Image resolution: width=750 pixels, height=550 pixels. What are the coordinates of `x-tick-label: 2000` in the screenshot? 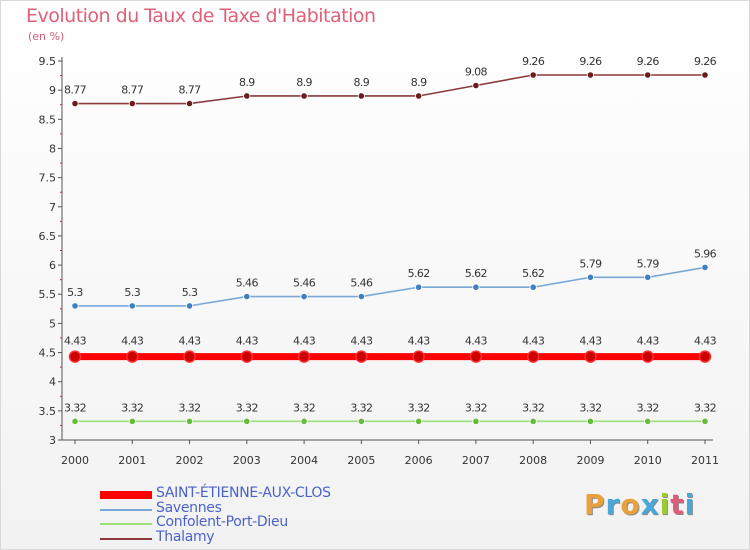 It's located at (75, 460).